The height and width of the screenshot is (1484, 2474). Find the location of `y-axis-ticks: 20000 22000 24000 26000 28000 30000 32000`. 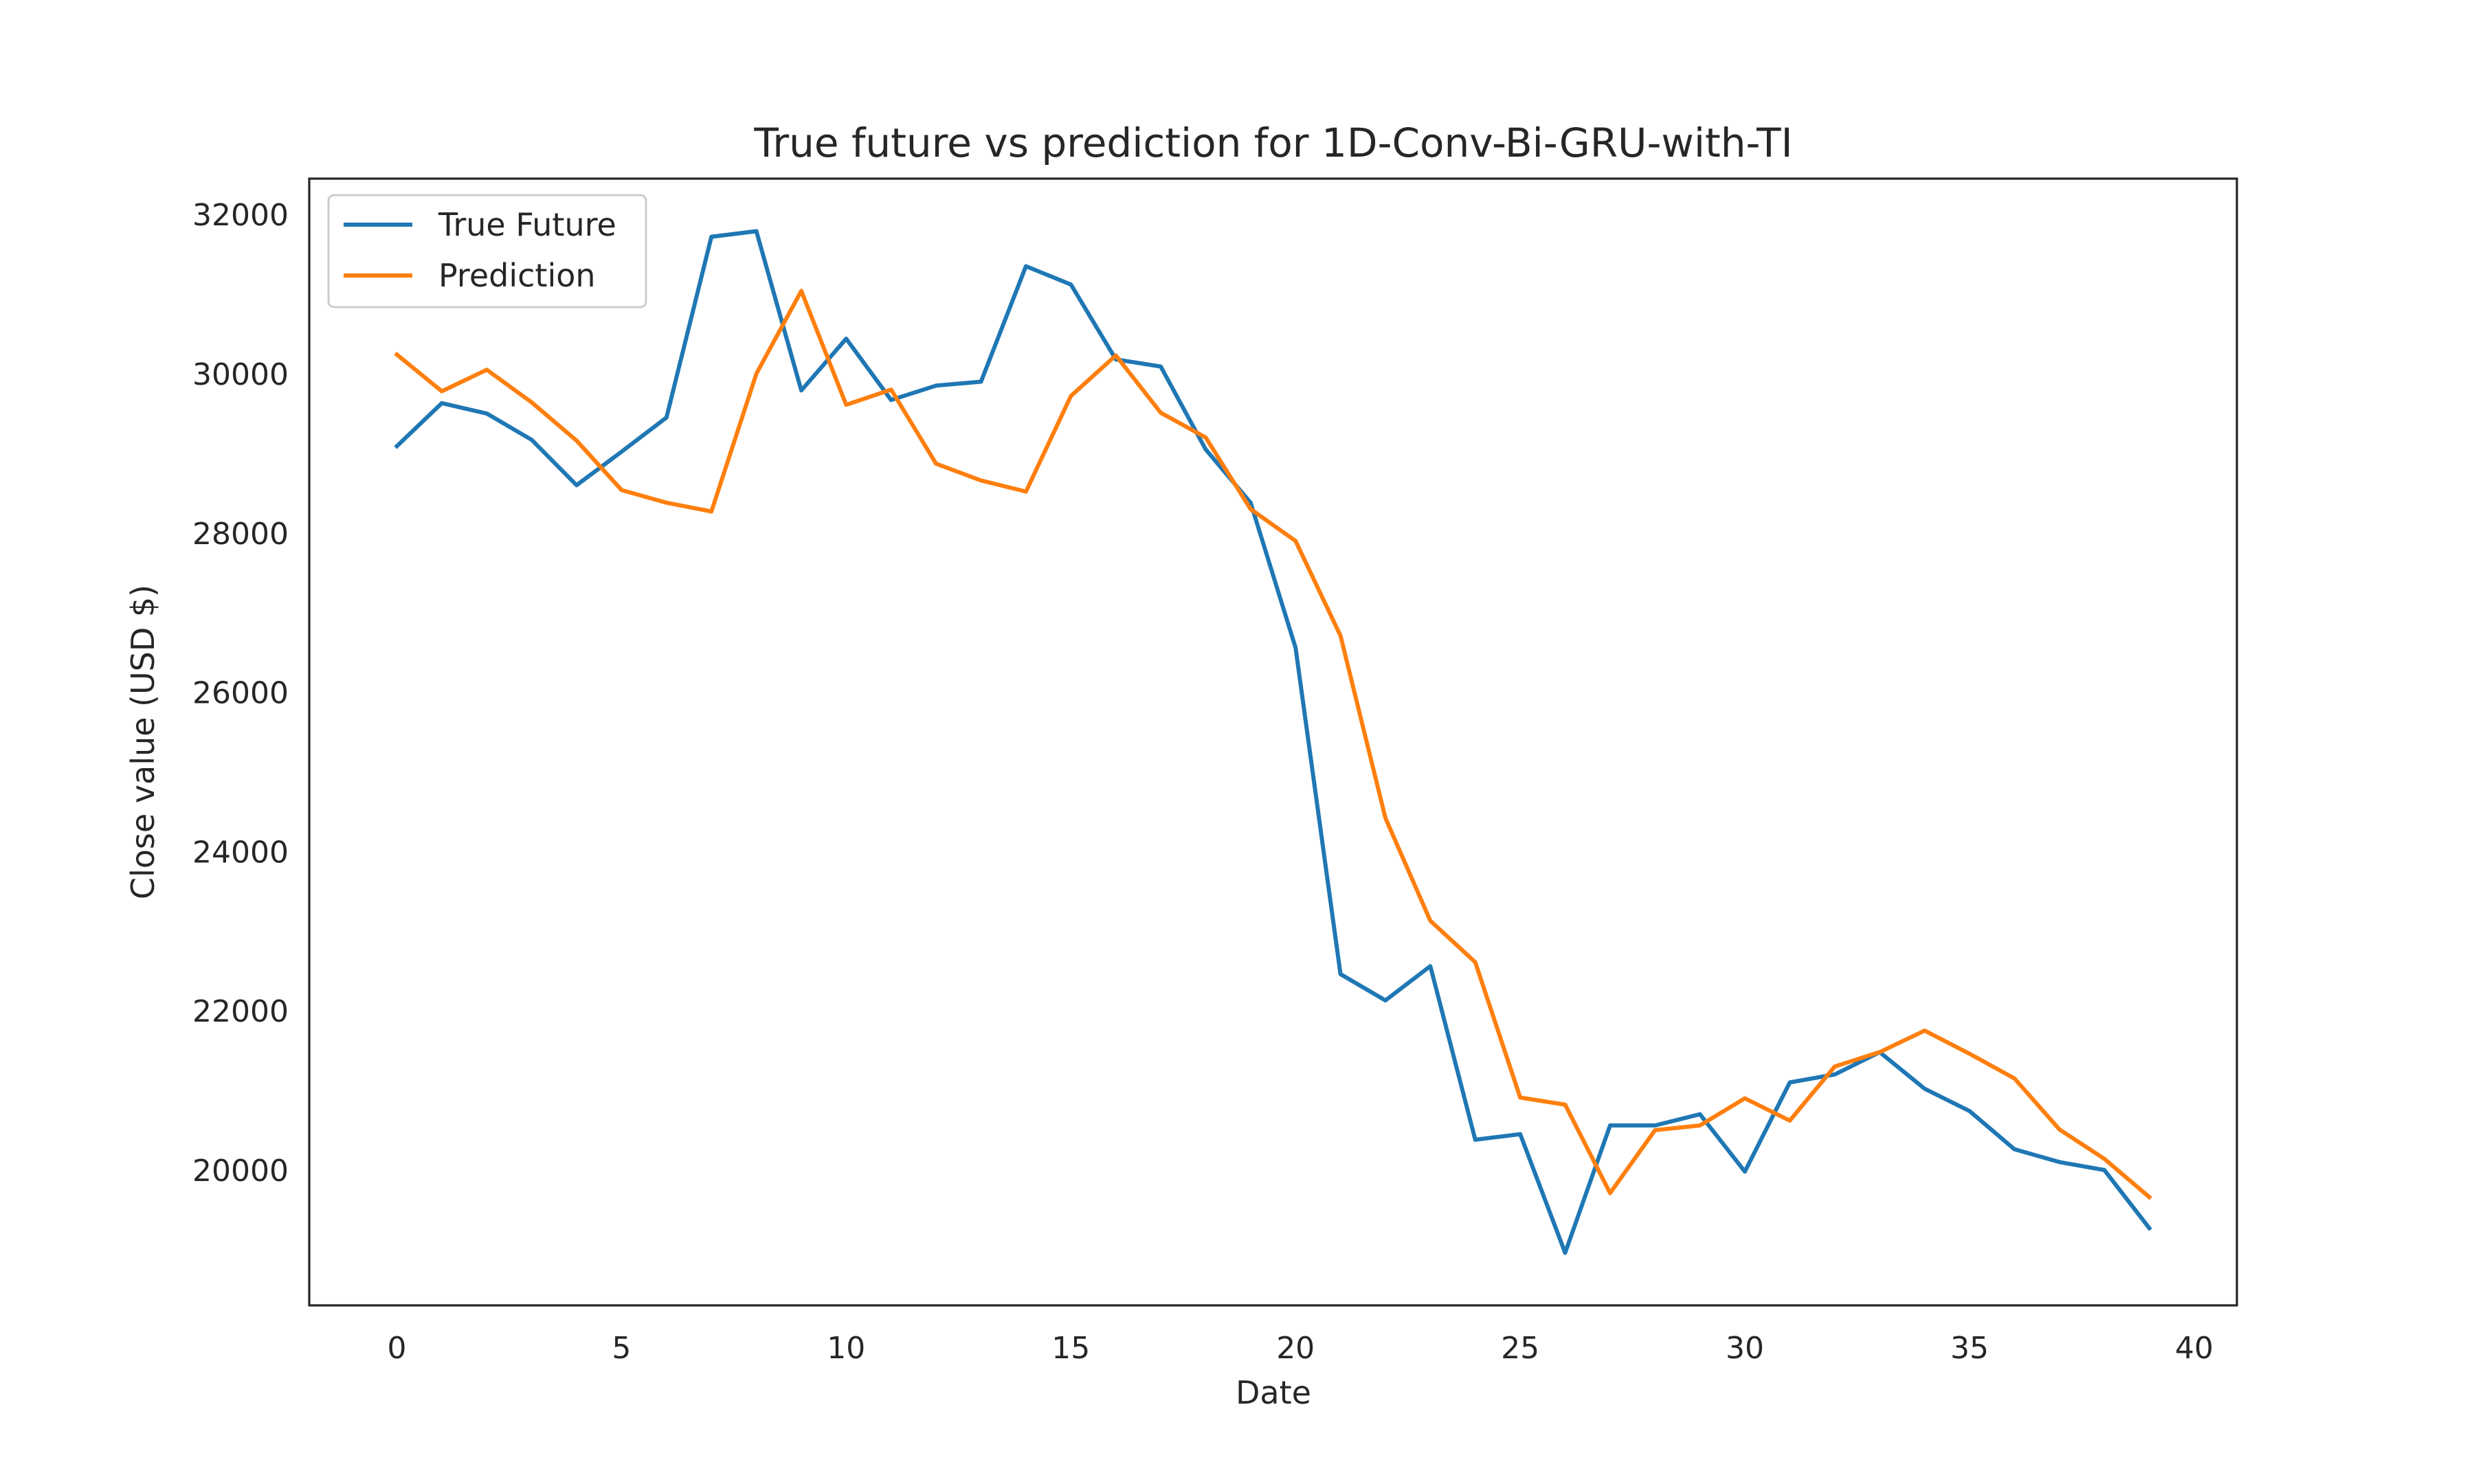

y-axis-ticks: 20000 22000 24000 26000 28000 30000 32000 is located at coordinates (240, 693).